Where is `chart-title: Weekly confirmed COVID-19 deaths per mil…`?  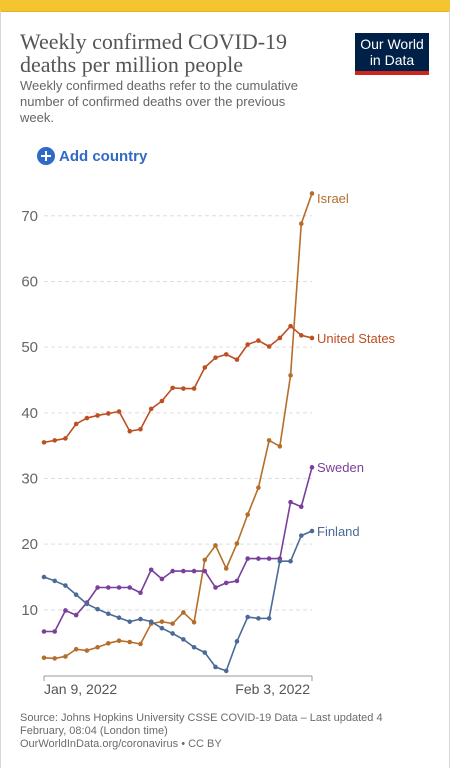 chart-title: Weekly confirmed COVID-19 deaths per mil… is located at coordinates (154, 53).